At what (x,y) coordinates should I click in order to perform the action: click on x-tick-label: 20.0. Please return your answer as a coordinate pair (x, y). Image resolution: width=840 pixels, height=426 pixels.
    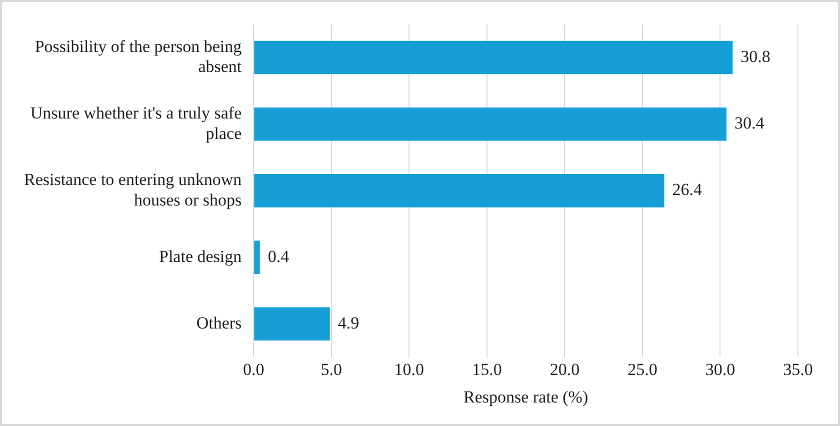
    Looking at the image, I should click on (565, 369).